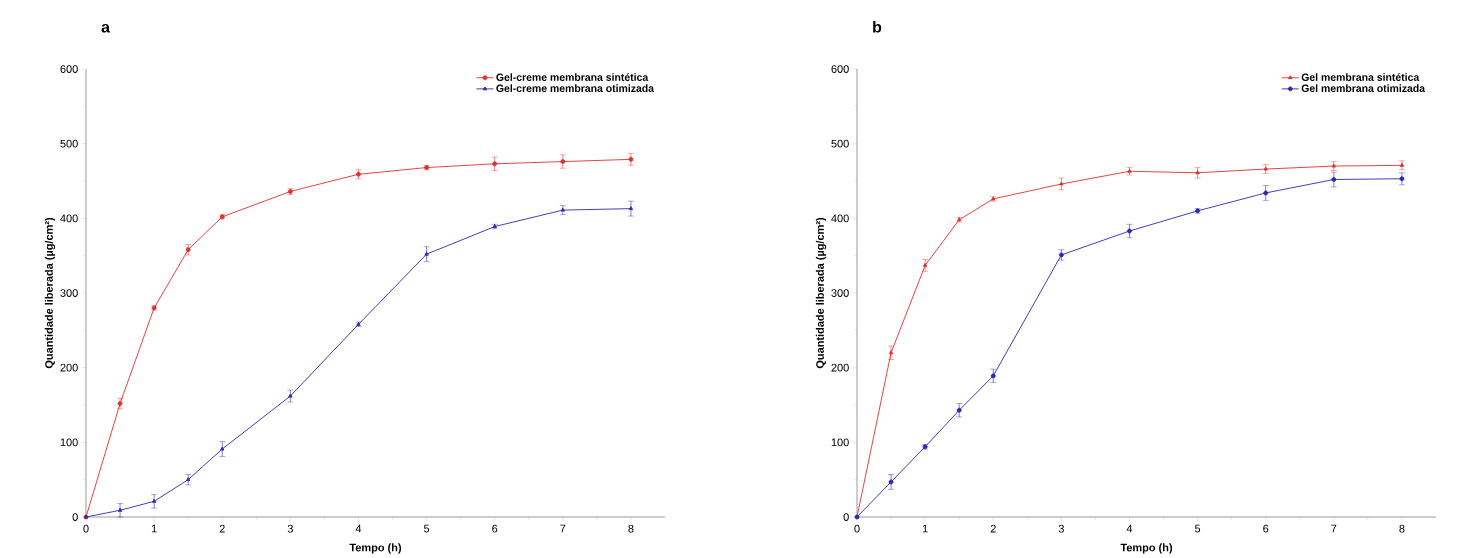 Image resolution: width=1462 pixels, height=558 pixels. Describe the element at coordinates (106, 28) in the screenshot. I see `chart-title: a` at that location.